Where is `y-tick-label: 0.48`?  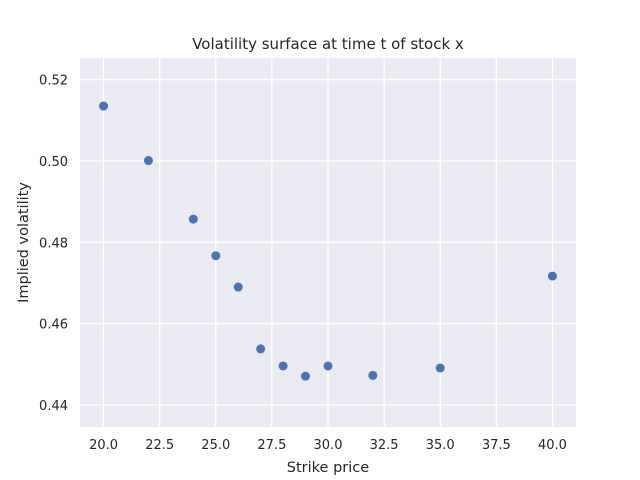
y-tick-label: 0.48 is located at coordinates (53, 243).